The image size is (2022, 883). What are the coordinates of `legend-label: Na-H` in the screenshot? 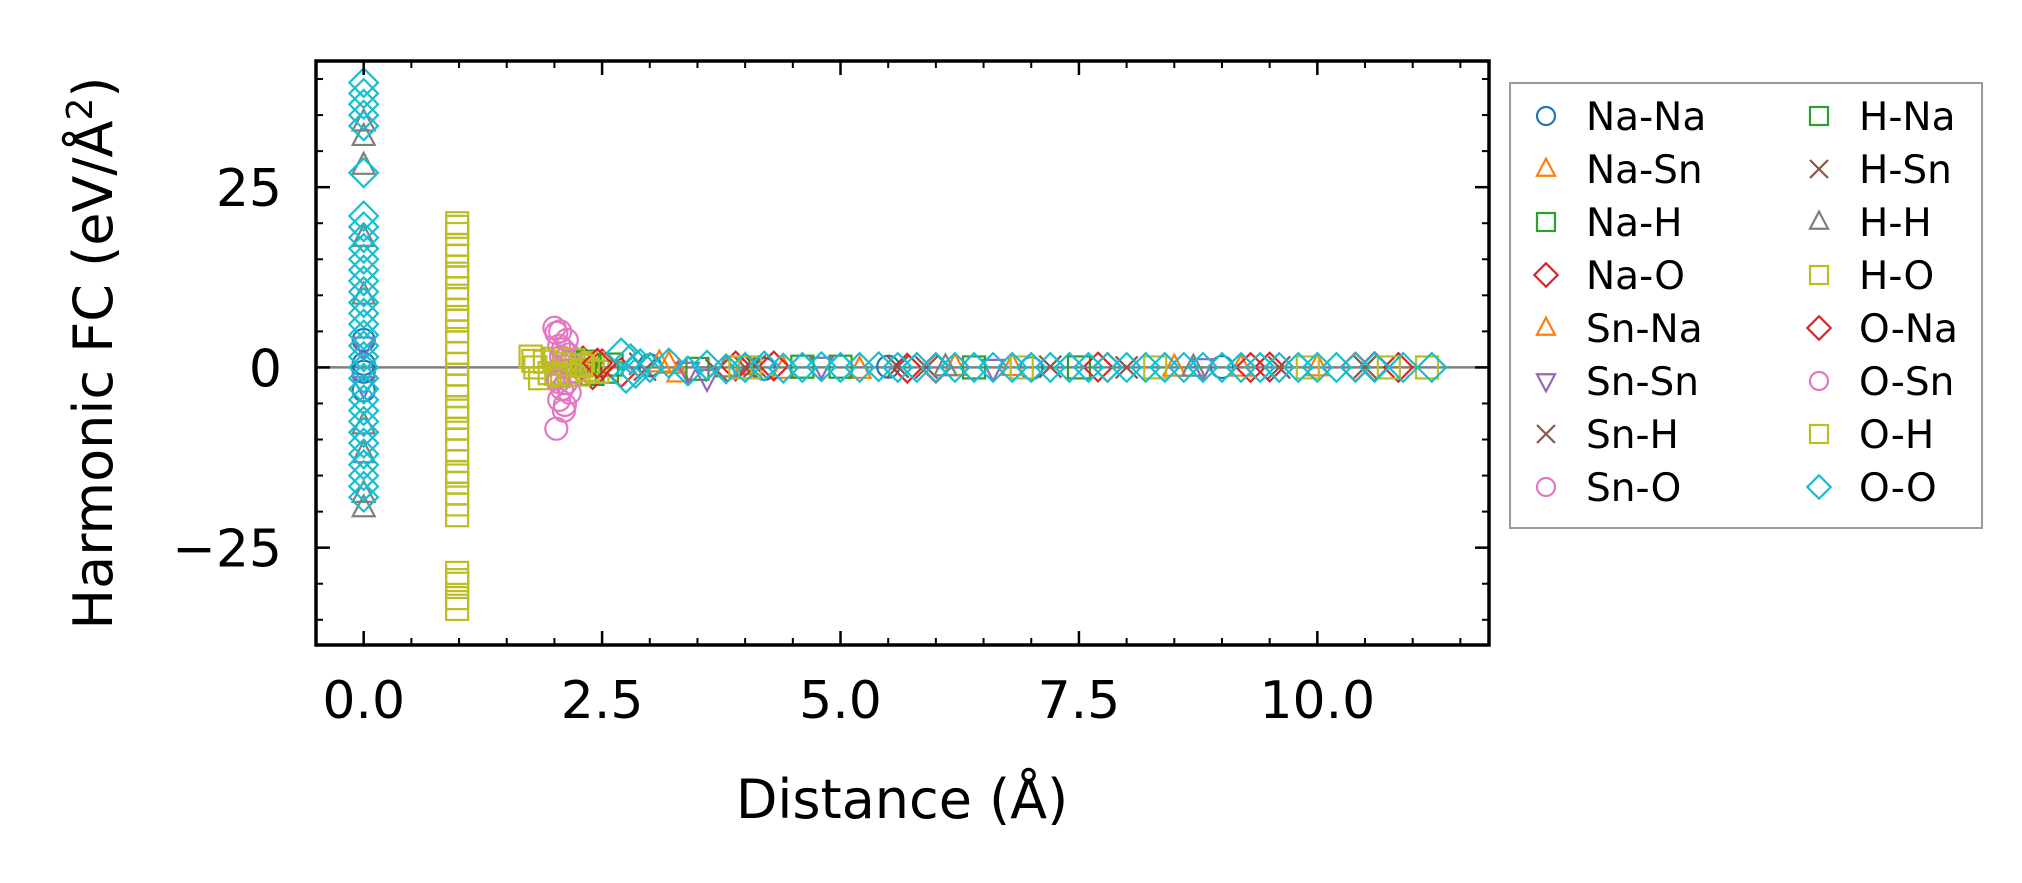 It's located at (1634, 223).